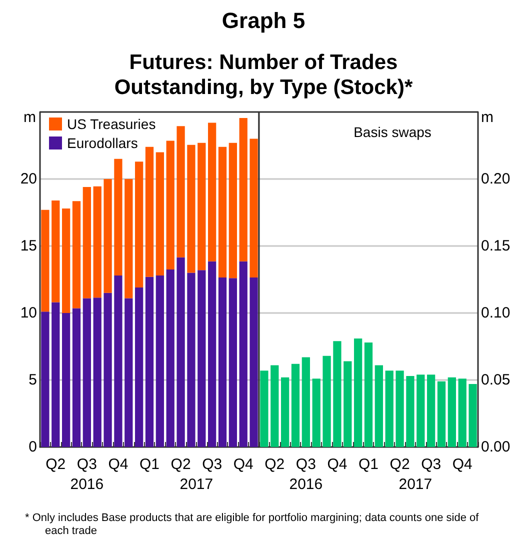 The image size is (527, 560). What do you see at coordinates (32, 380) in the screenshot?
I see `y-tick-label: 5` at bounding box center [32, 380].